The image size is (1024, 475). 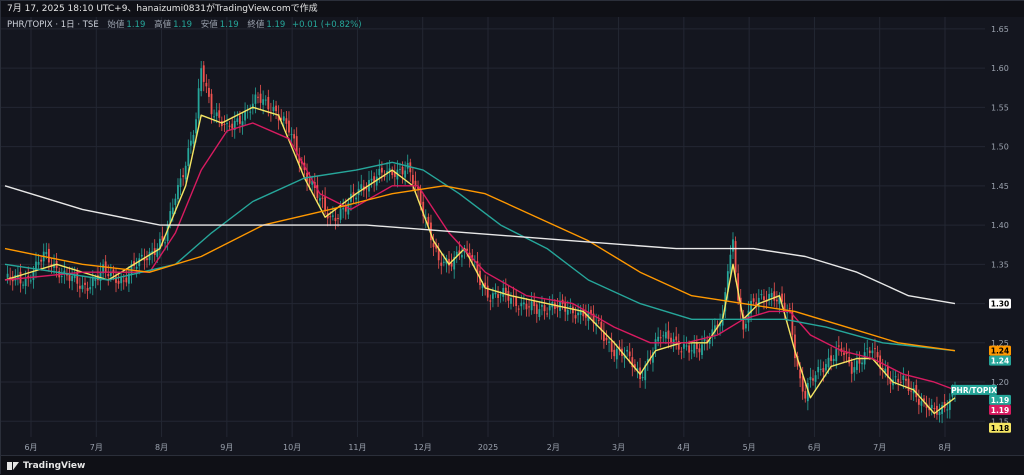 What do you see at coordinates (209, 25) in the screenshot?
I see `low-label: 安値` at bounding box center [209, 25].